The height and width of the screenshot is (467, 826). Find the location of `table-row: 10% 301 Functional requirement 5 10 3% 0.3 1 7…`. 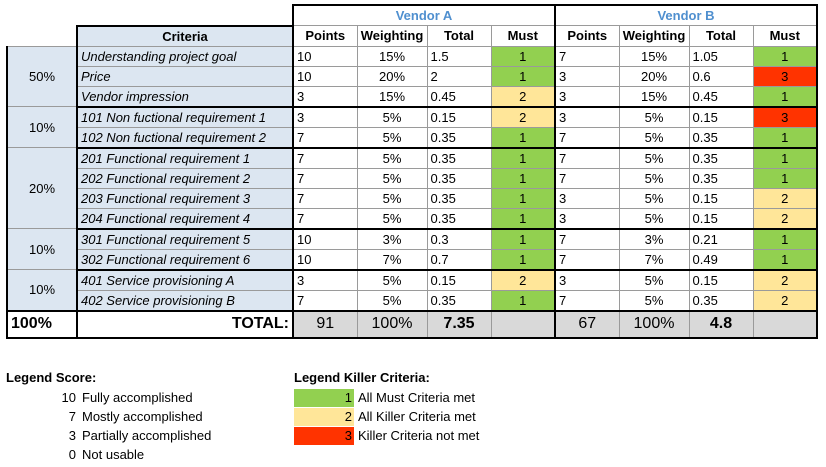

table-row: 10% 301 Functional requirement 5 10 3% 0.3 1 7… is located at coordinates (412, 249).